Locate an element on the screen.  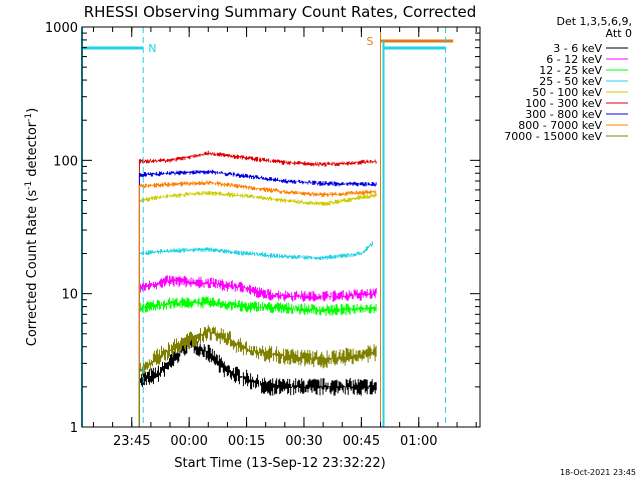
x-tick-label: 00:15 is located at coordinates (246, 441).